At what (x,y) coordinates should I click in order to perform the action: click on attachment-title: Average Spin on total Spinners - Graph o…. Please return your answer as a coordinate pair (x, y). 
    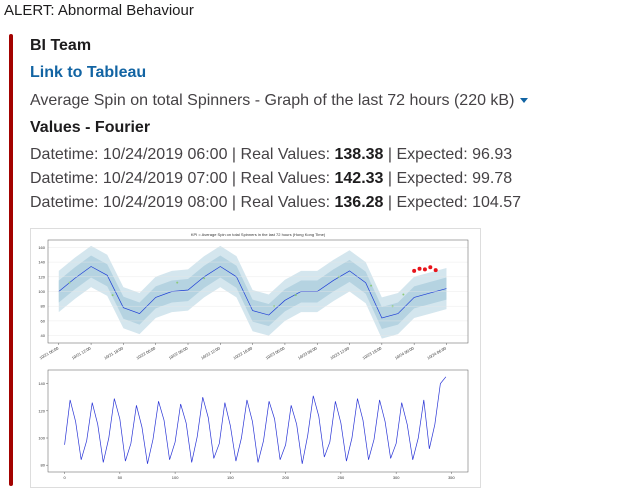
    Looking at the image, I should click on (280, 101).